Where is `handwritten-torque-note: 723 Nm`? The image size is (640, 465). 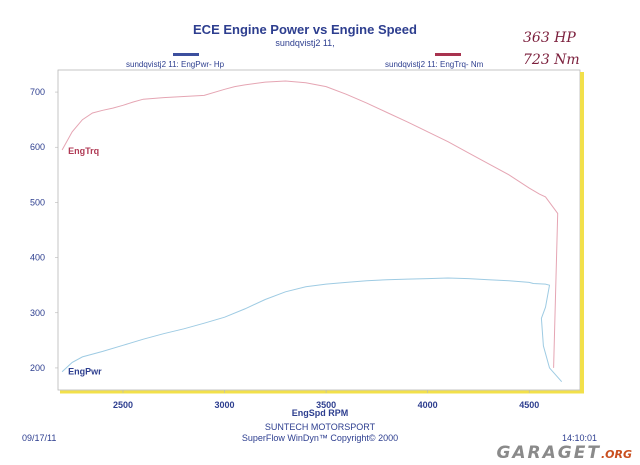
handwritten-torque-note: 723 Nm is located at coordinates (551, 60).